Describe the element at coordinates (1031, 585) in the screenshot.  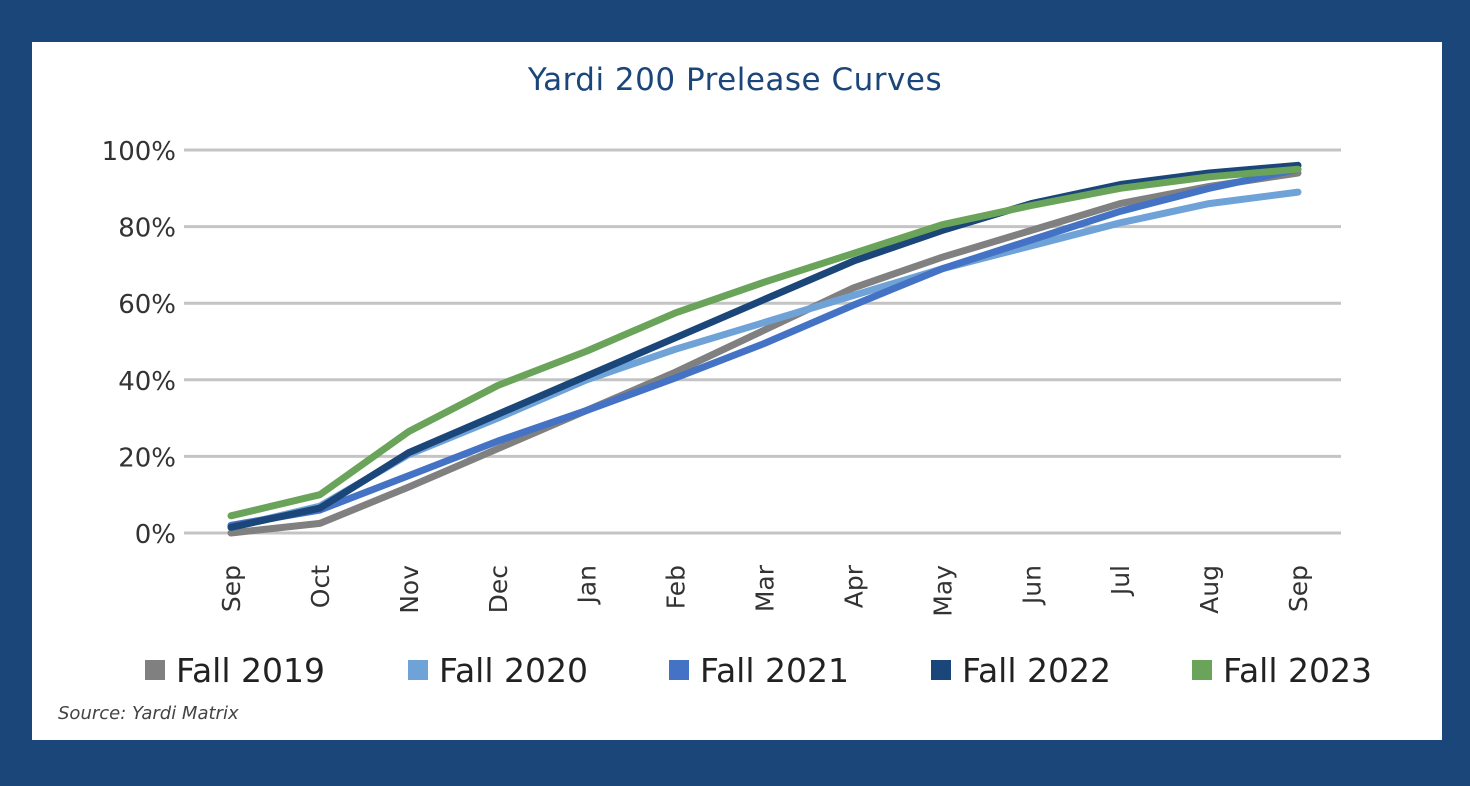
I see `x-tick-label: Jun` at that location.